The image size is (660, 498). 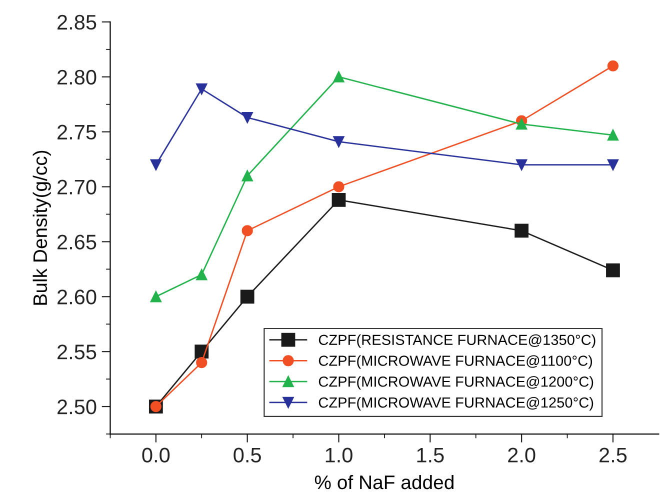 I want to click on legend-label: CZPF(MICROWAVE FURNACE@1200°C), so click(x=456, y=383).